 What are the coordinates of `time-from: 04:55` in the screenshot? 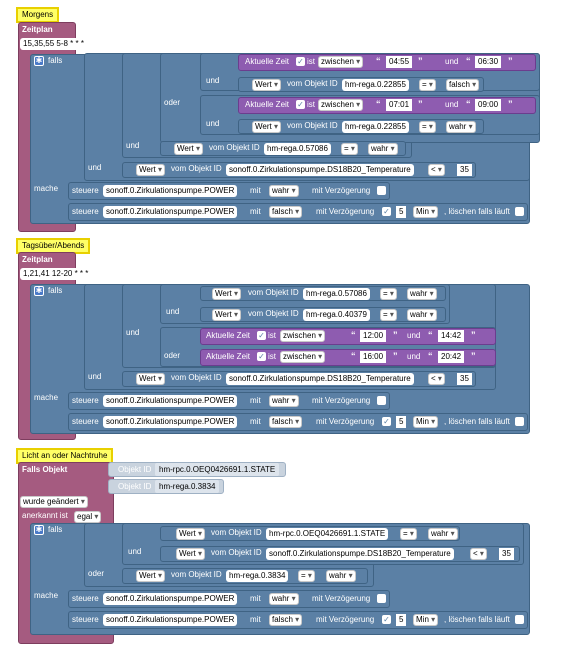 It's located at (399, 62).